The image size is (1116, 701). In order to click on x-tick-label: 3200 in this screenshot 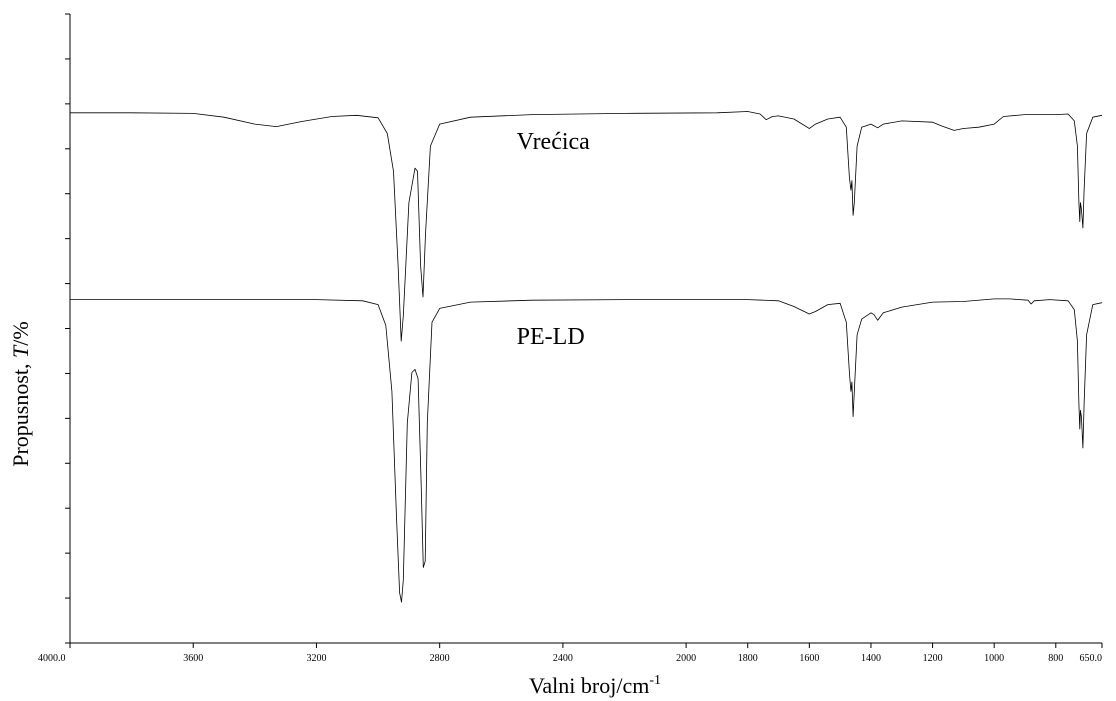, I will do `click(316, 658)`.